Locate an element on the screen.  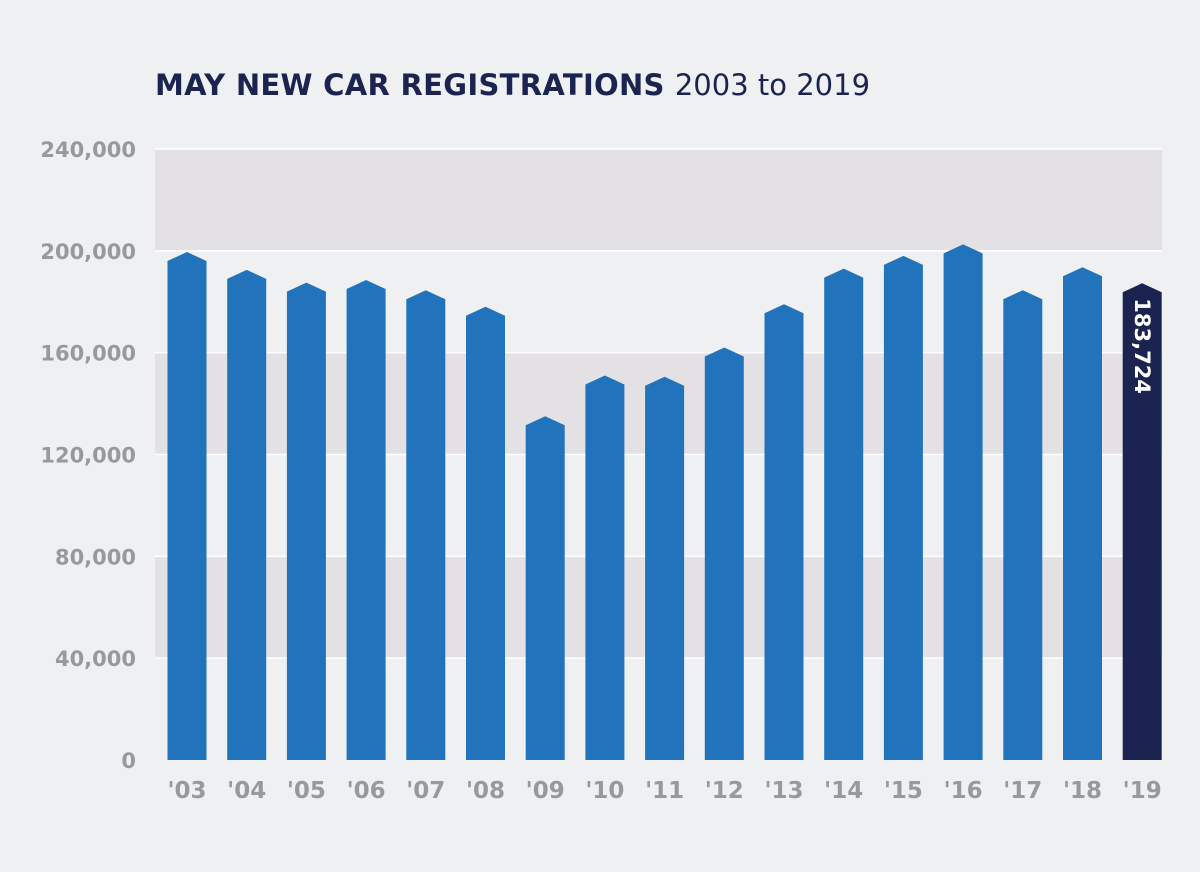
chart-title-main: MAY NEW CAR REGISTRATIONS is located at coordinates (410, 85).